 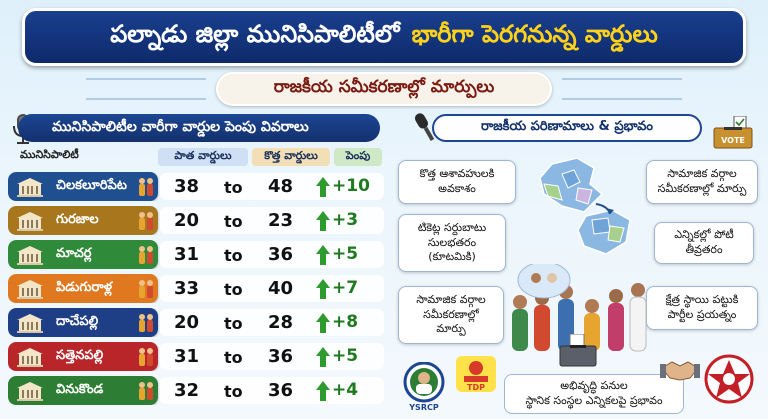 What do you see at coordinates (49, 154) in the screenshot?
I see `column-municipality: మునిసిపాలిటీ` at bounding box center [49, 154].